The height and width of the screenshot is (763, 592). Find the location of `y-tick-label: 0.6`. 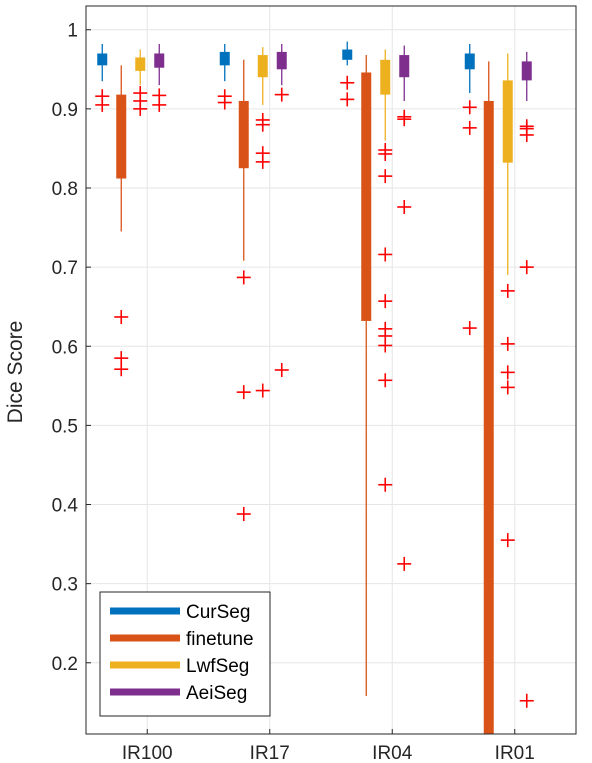

y-tick-label: 0.6 is located at coordinates (65, 347).